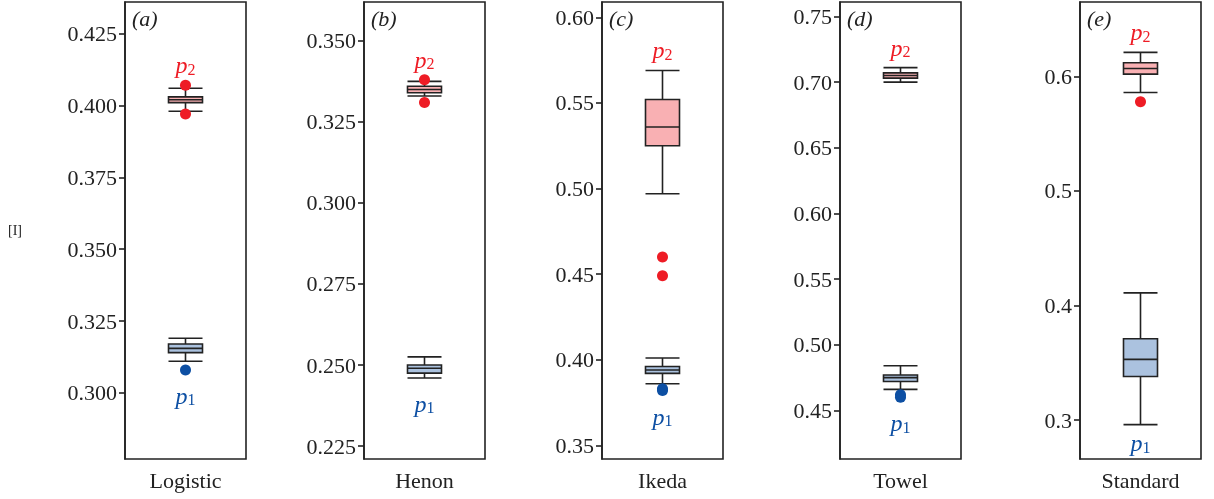  Describe the element at coordinates (1099, 18) in the screenshot. I see `chart-title: (e)` at that location.